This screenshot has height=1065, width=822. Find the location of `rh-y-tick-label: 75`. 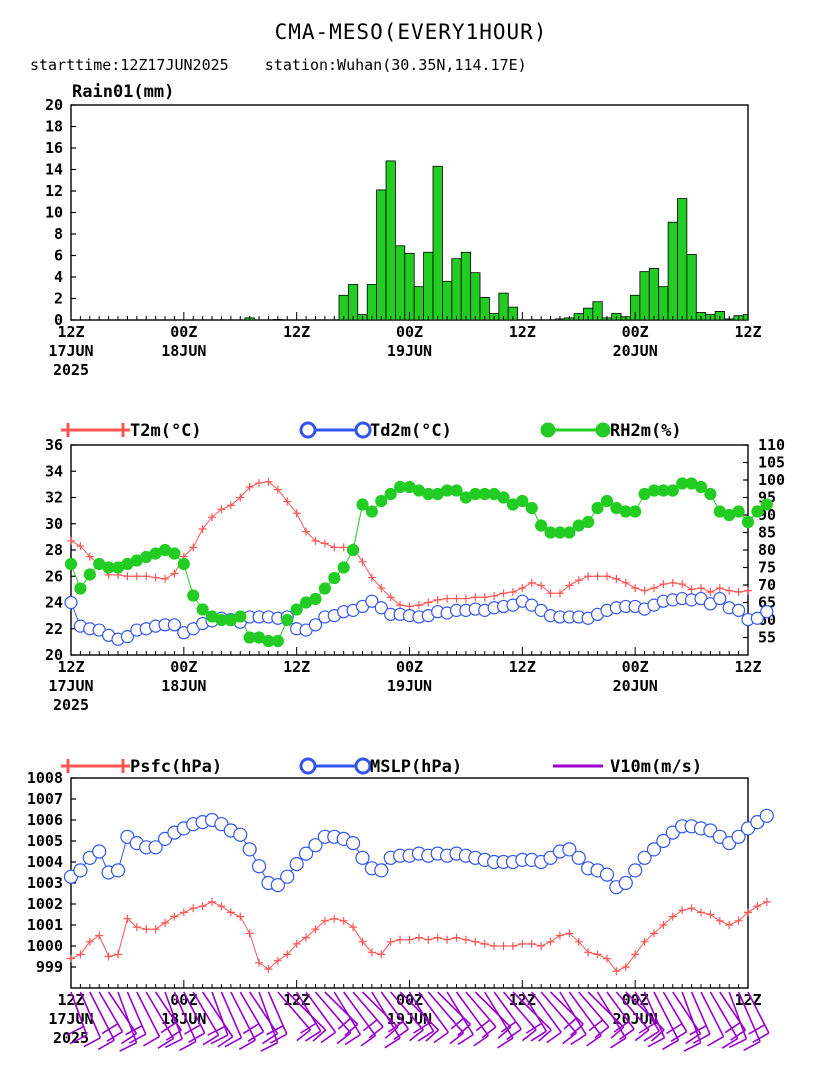

rh-y-tick-label: 75 is located at coordinates (767, 568).